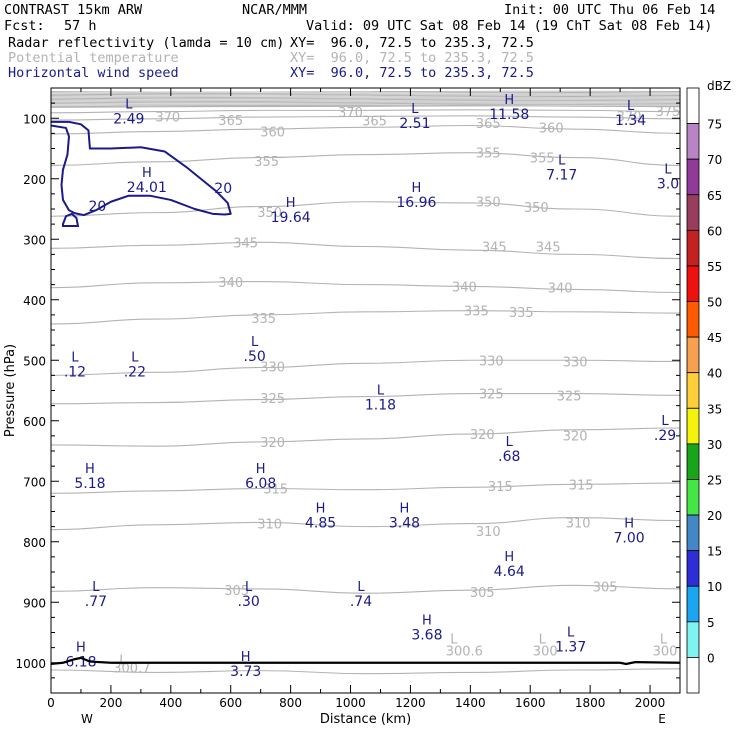 The image size is (740, 740). Describe the element at coordinates (590, 703) in the screenshot. I see `x-tick-label: 1800` at that location.